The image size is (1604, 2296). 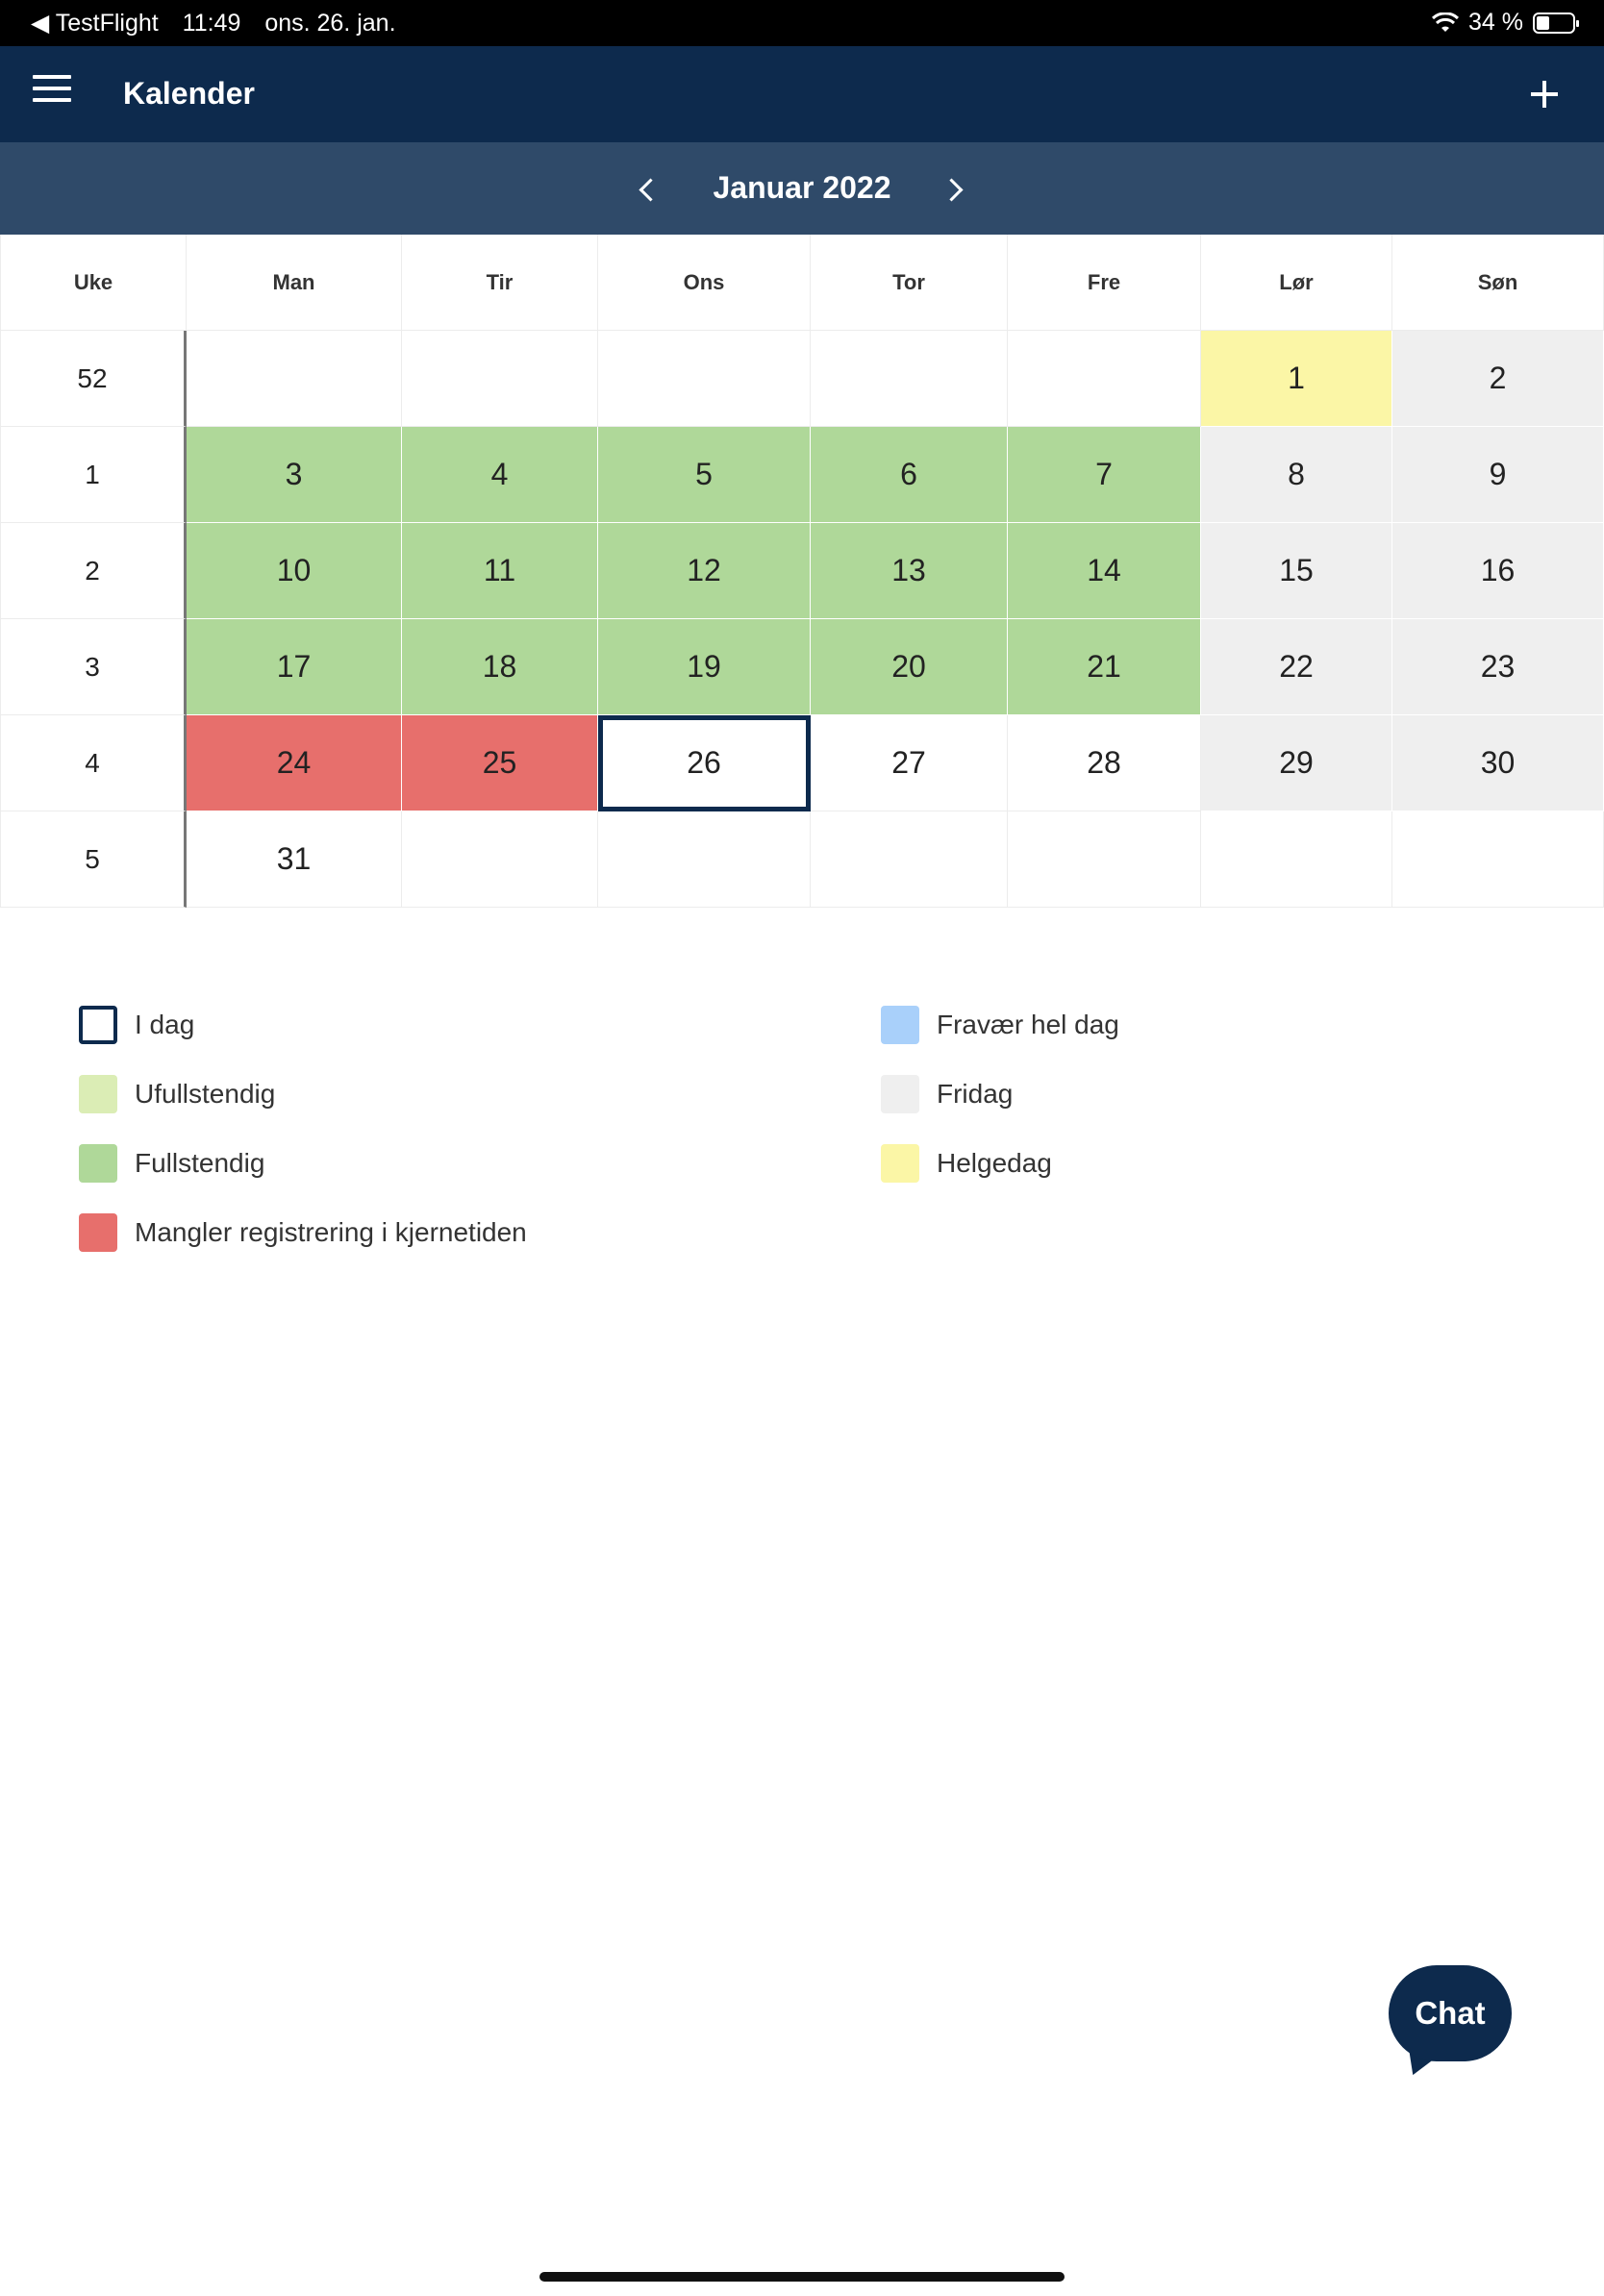 What do you see at coordinates (909, 763) in the screenshot?
I see `day-cell: 27` at bounding box center [909, 763].